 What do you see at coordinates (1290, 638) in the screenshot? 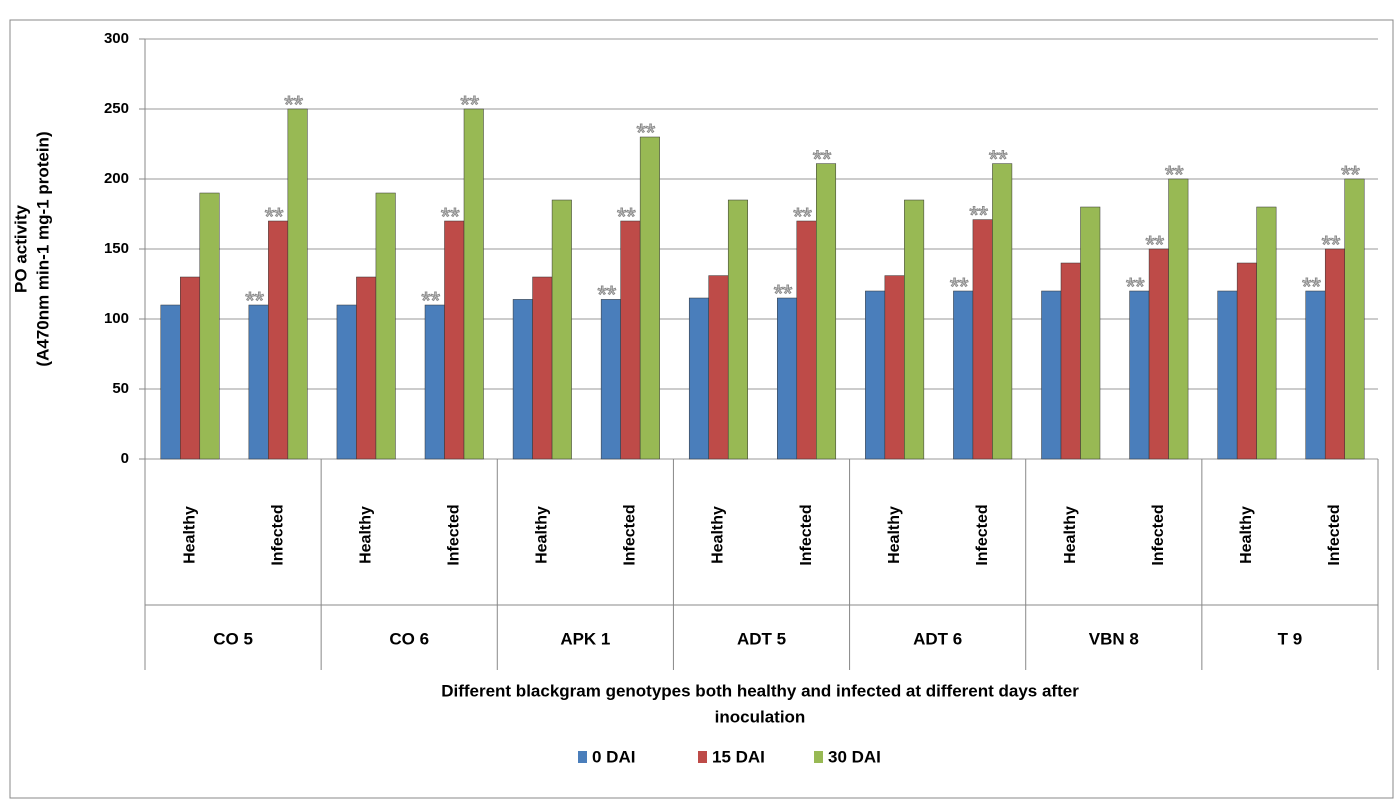
I see `group-label: T 9` at bounding box center [1290, 638].